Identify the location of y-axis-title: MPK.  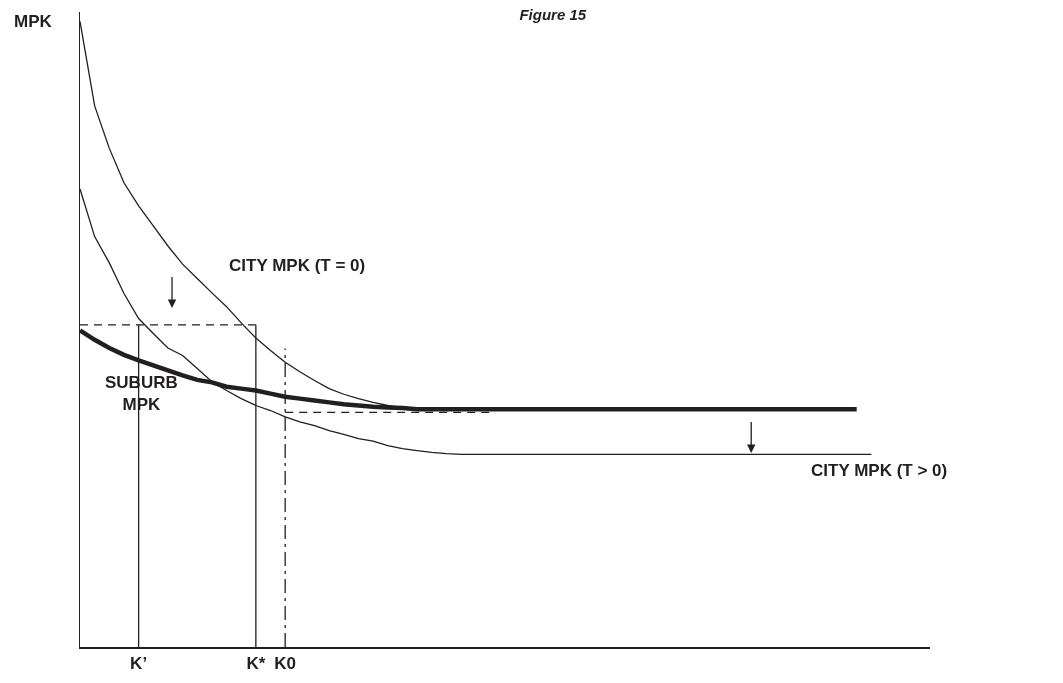
(33, 21).